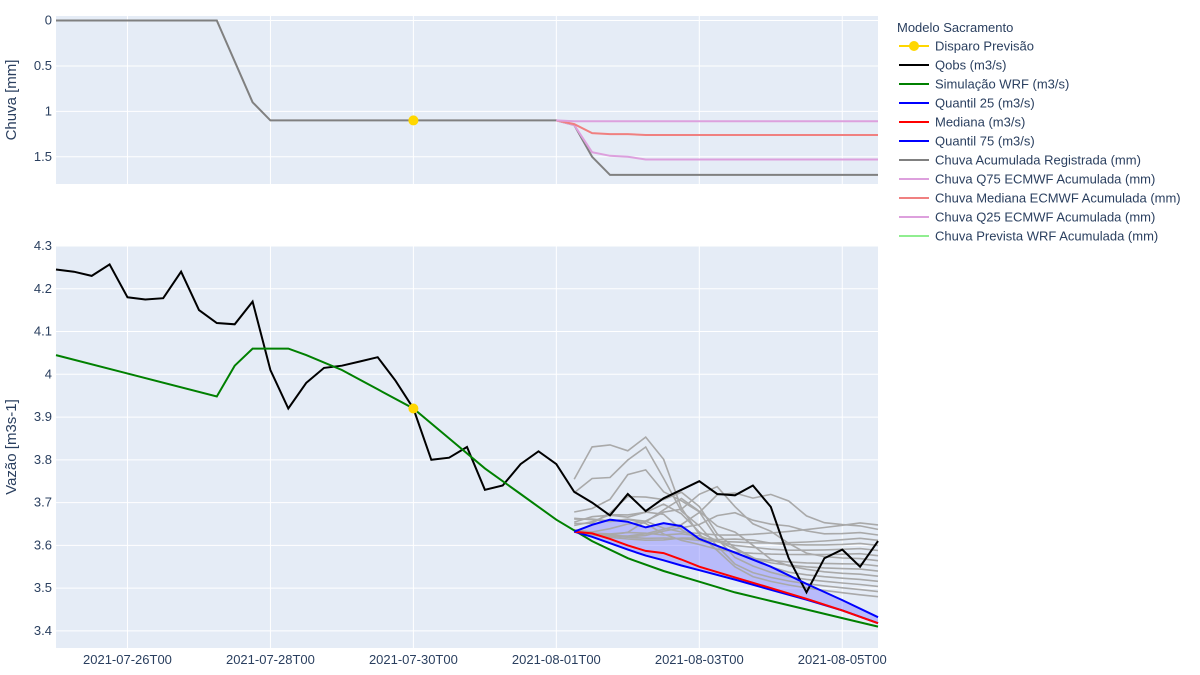 This screenshot has height=675, width=1200. I want to click on flow-y-tick-label: 3.6, so click(43, 544).